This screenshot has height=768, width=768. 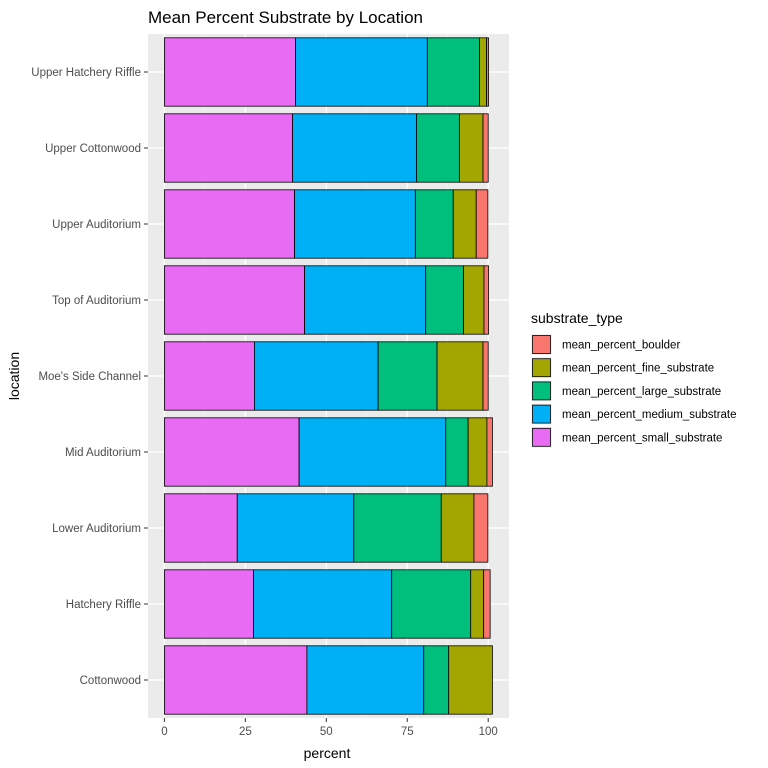 What do you see at coordinates (621, 346) in the screenshot?
I see `legend-label: mean_percent_boulder` at bounding box center [621, 346].